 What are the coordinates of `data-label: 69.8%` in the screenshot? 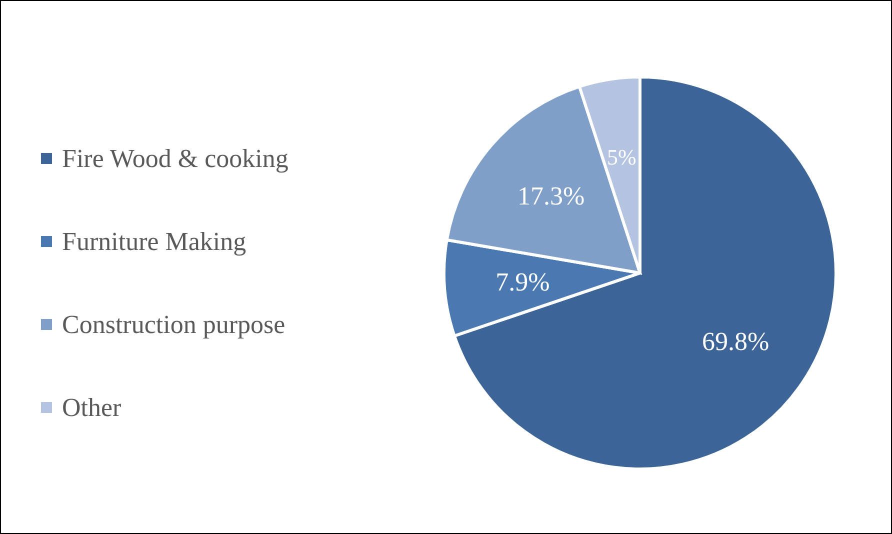 It's located at (736, 341).